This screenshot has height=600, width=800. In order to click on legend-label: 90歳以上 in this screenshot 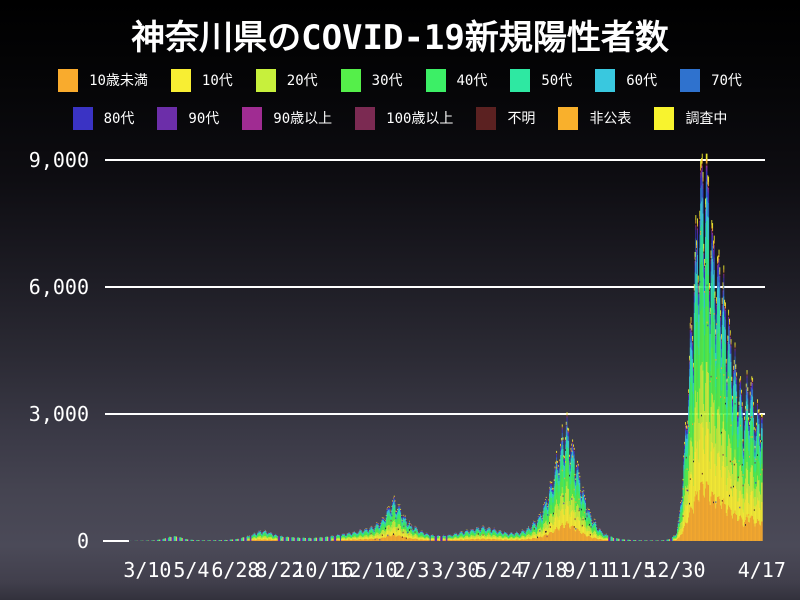, I will do `click(303, 119)`.